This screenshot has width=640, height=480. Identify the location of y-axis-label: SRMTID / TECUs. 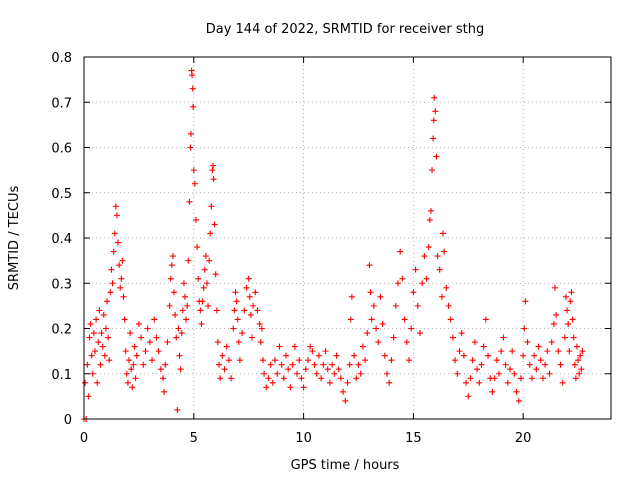
(14, 238).